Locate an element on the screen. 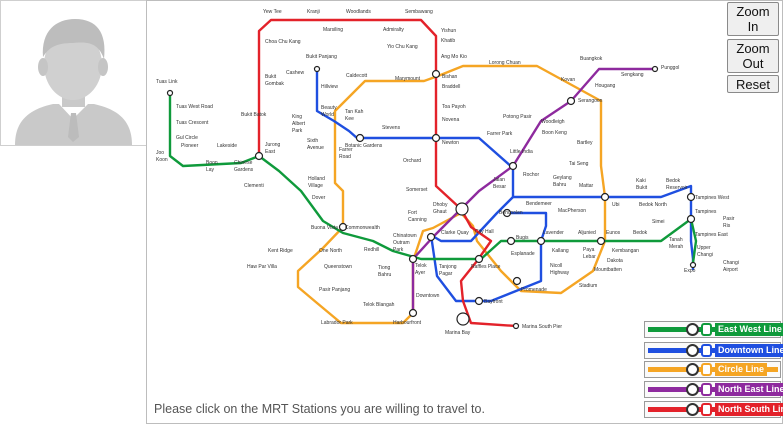  label-mattar: Mattar is located at coordinates (586, 186).